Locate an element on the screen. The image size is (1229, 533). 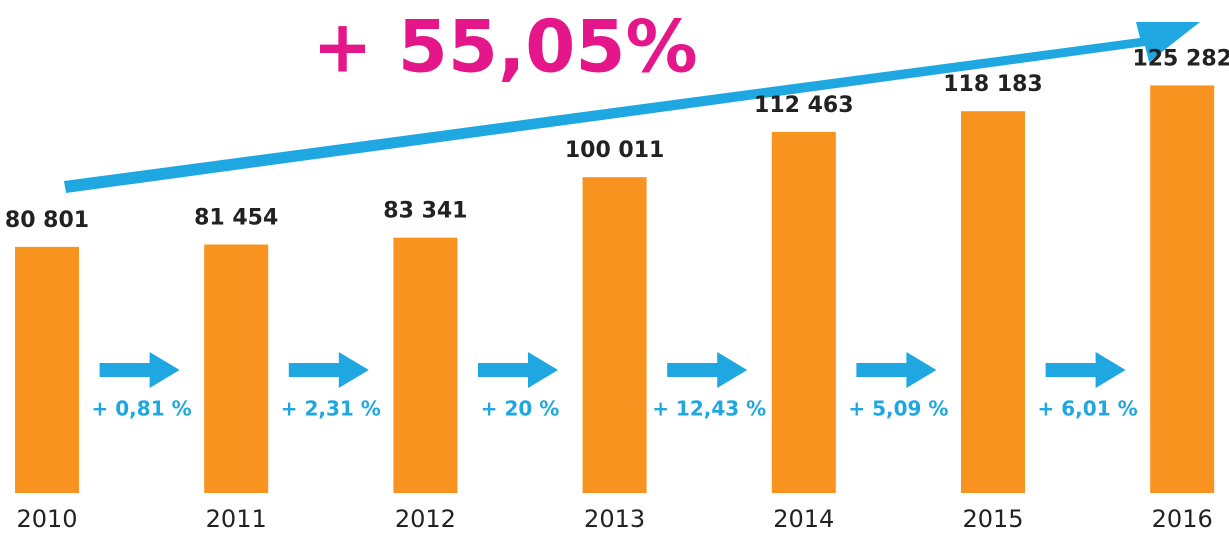
growth-label: + 5,09 % is located at coordinates (898, 409).